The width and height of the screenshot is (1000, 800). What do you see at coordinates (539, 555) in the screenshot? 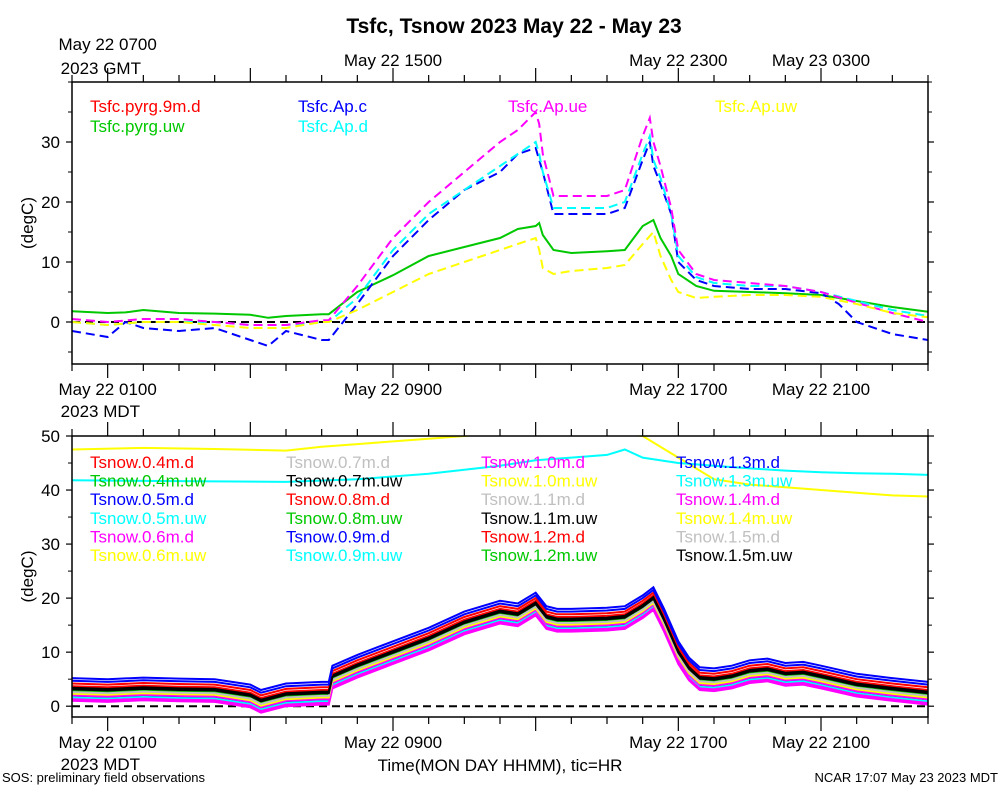
I see `legend-entry: Tsnow.1.2m.uw` at bounding box center [539, 555].